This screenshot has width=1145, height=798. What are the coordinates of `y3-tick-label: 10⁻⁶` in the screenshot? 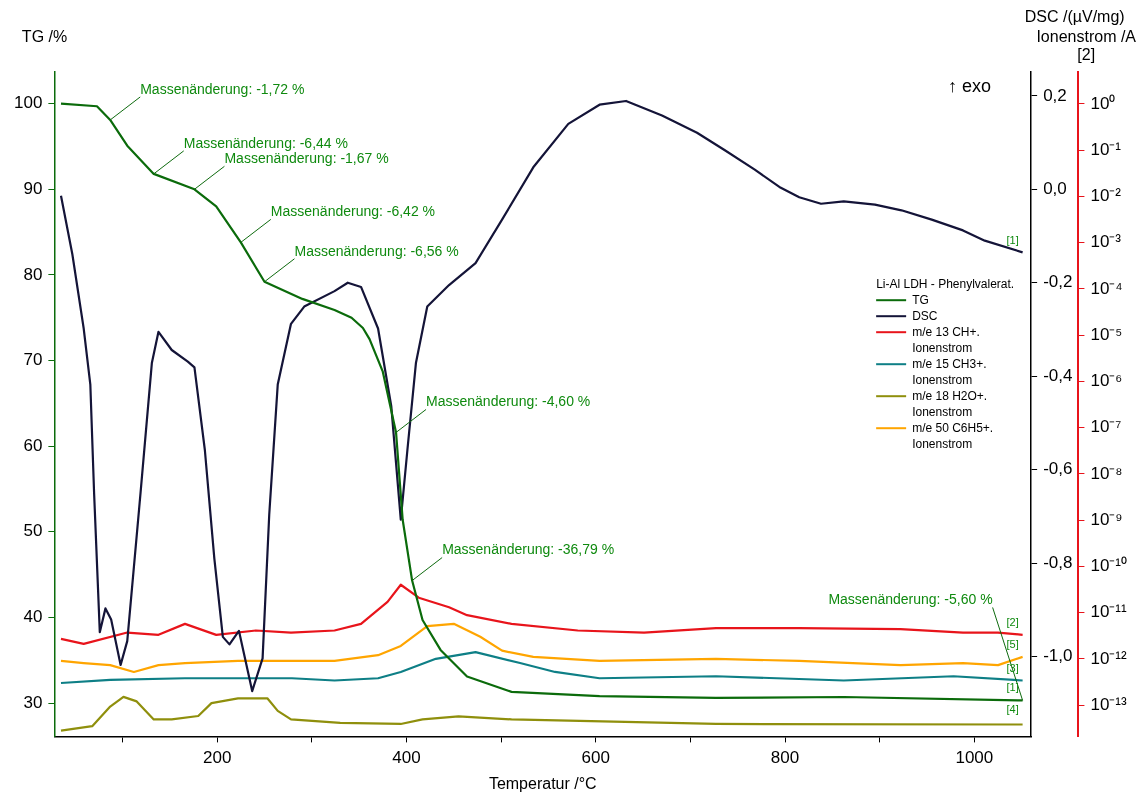 It's located at (1106, 381).